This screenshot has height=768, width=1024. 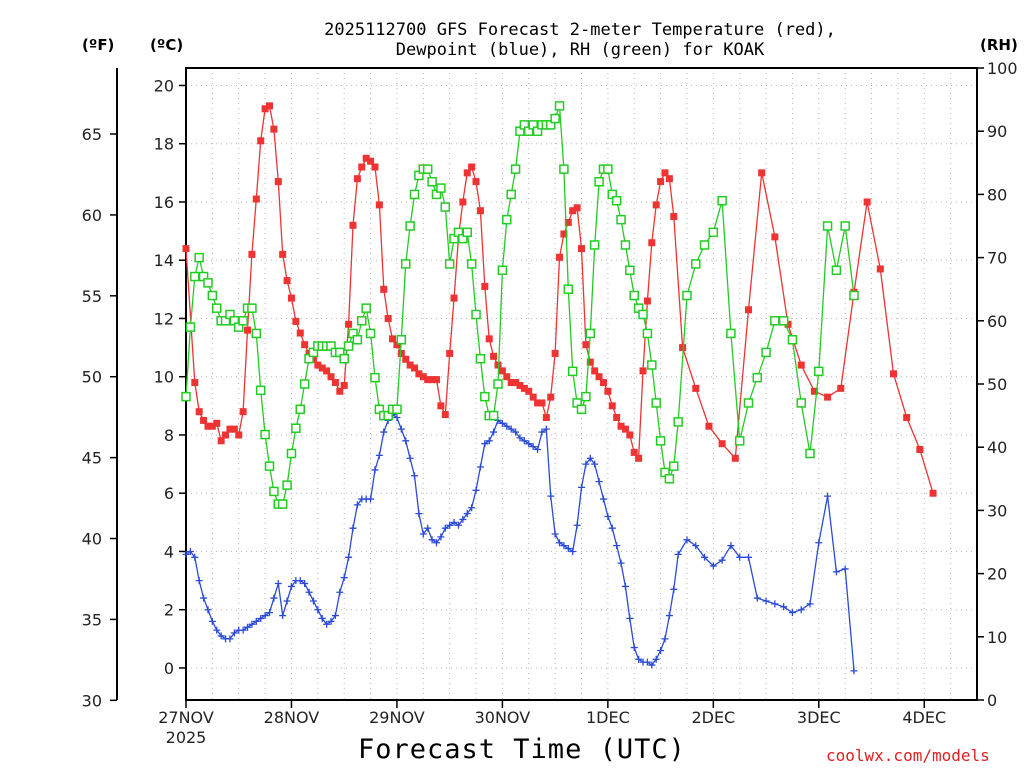 What do you see at coordinates (292, 717) in the screenshot?
I see `x-tick-label: 28NOV` at bounding box center [292, 717].